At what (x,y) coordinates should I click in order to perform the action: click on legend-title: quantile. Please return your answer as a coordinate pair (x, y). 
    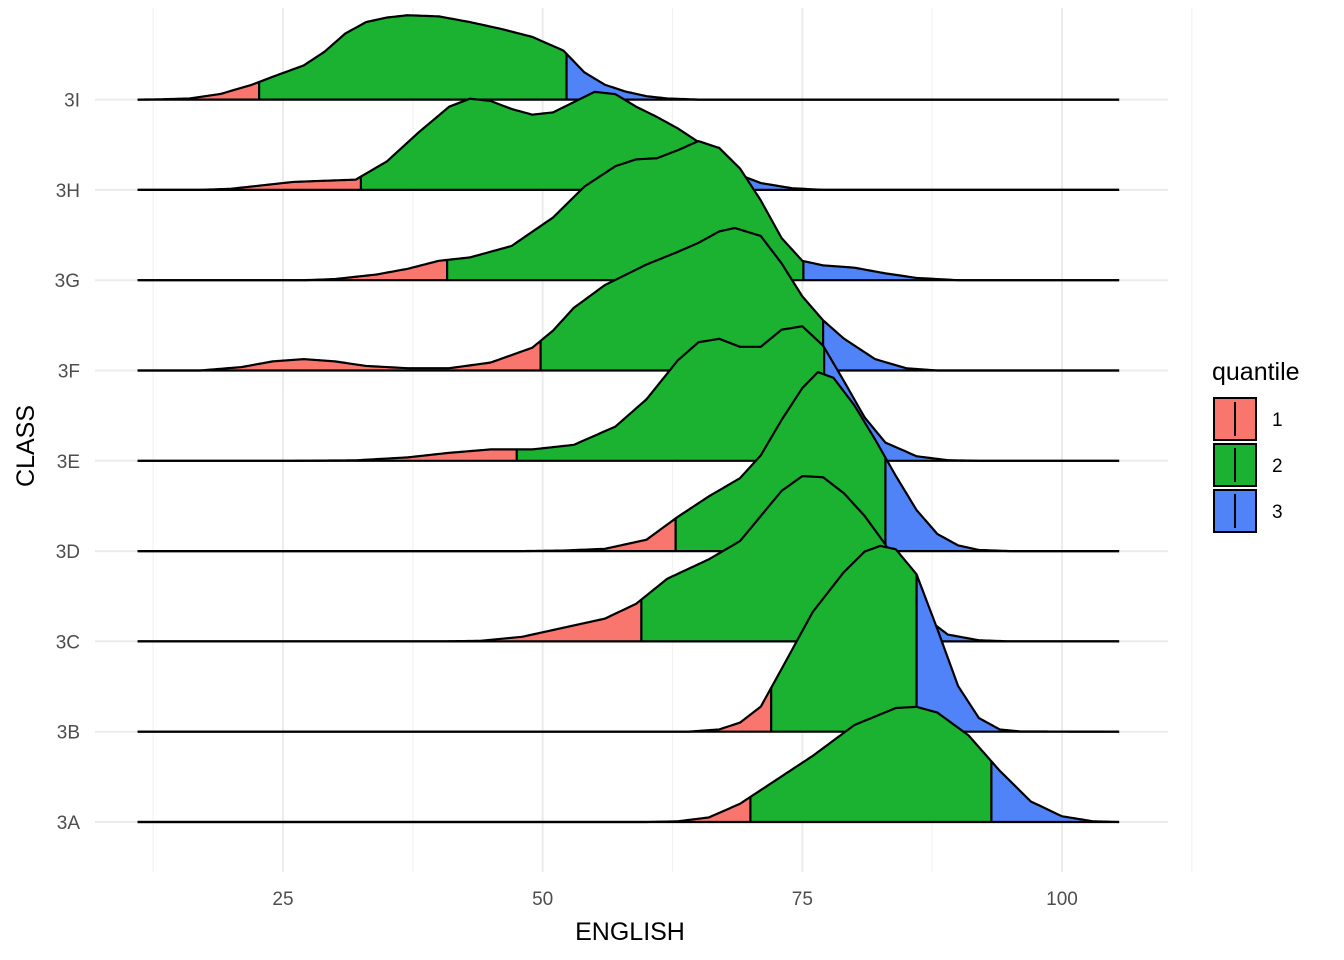
    Looking at the image, I should click on (1256, 372).